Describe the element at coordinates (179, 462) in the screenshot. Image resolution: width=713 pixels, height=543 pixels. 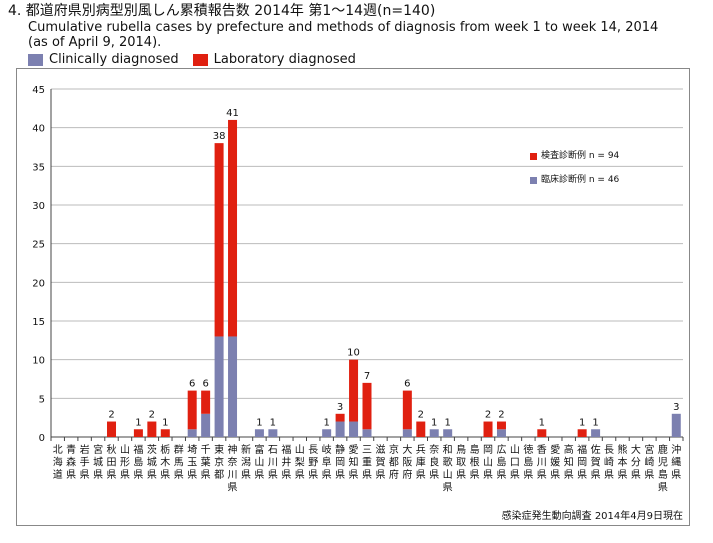
I see `x-tick-label: 群馬県` at that location.